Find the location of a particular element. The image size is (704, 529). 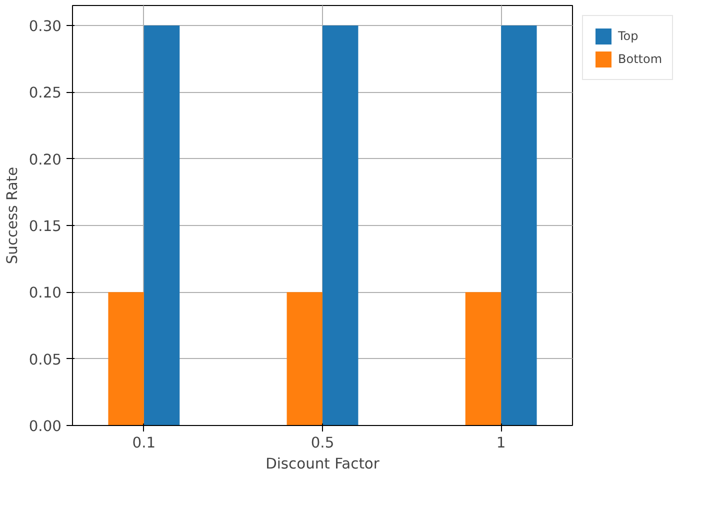

y-tick-label: 0.30 is located at coordinates (45, 26).